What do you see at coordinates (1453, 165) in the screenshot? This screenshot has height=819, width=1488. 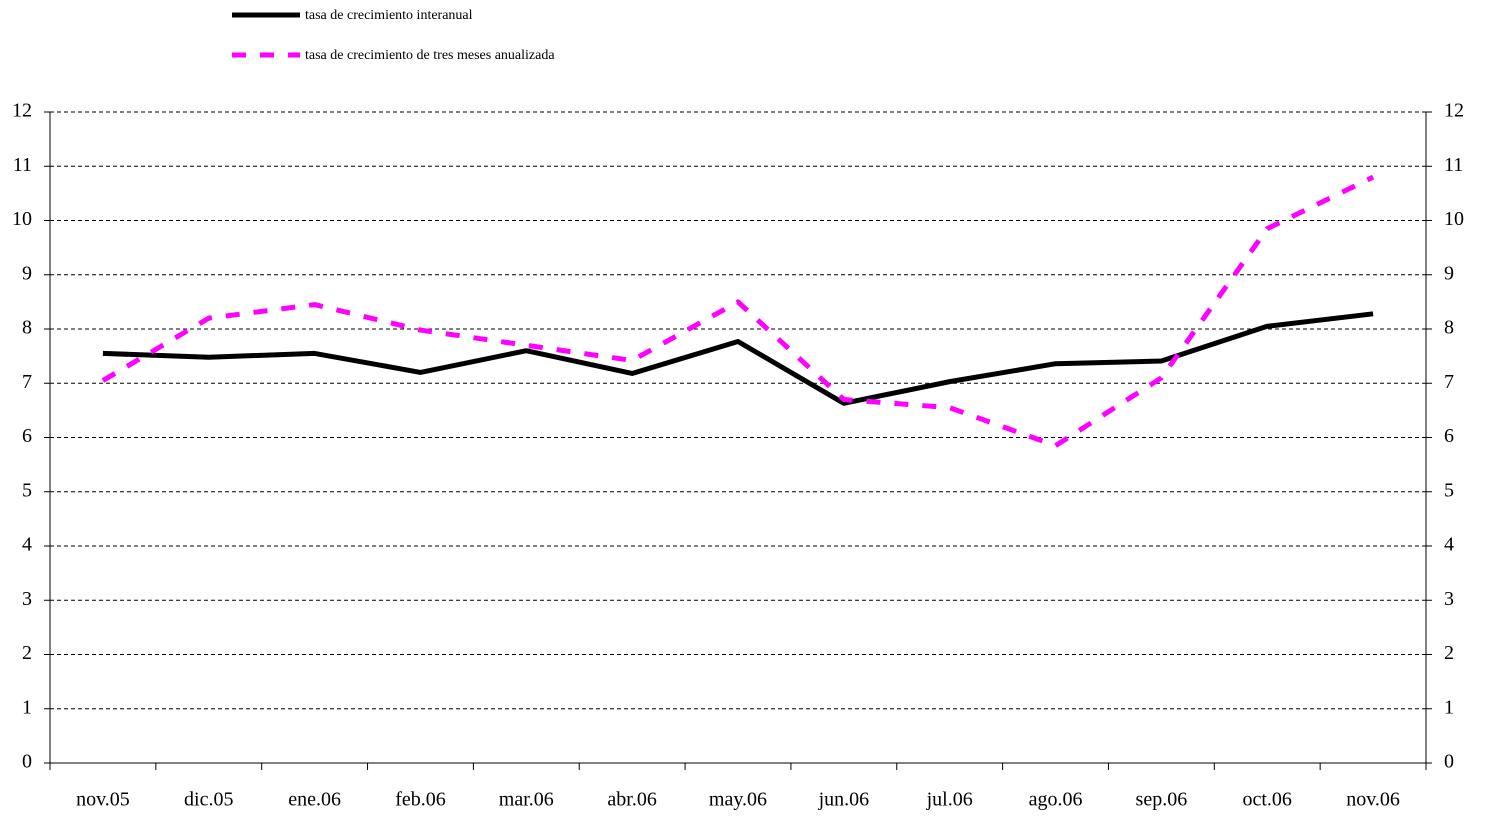 I see `y2-tick-label: 11` at bounding box center [1453, 165].